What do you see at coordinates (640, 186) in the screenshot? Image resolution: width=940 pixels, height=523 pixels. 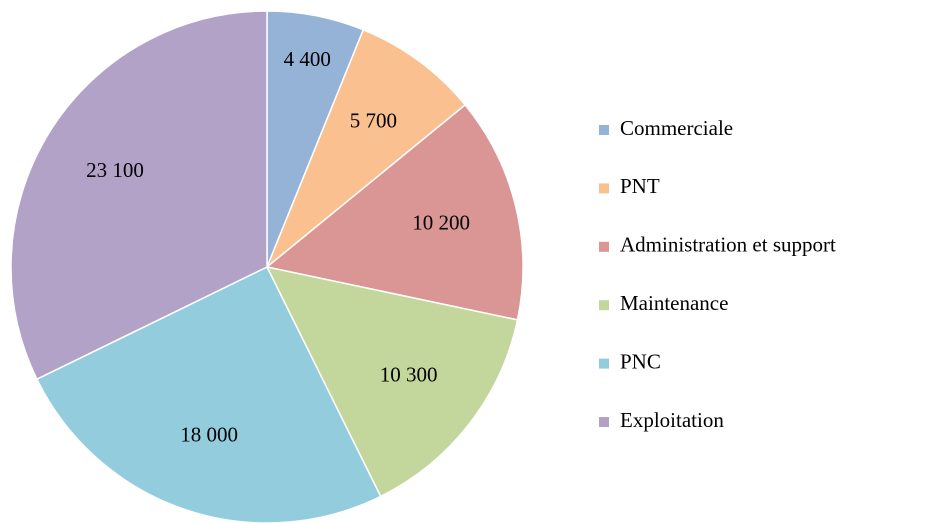 I see `legend-label: PNT` at bounding box center [640, 186].